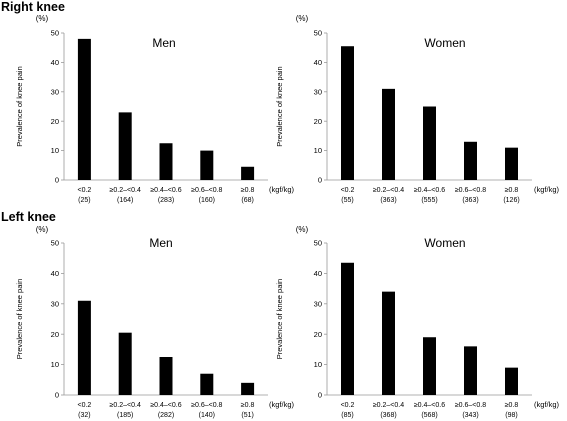  Describe the element at coordinates (207, 200) in the screenshot. I see `x-count-label: (160)` at that location.